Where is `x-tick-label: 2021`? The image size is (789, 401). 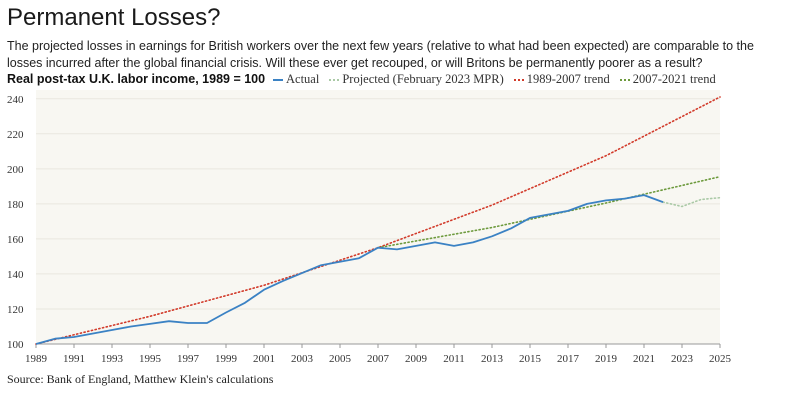 x-tick-label: 2021 is located at coordinates (644, 359).